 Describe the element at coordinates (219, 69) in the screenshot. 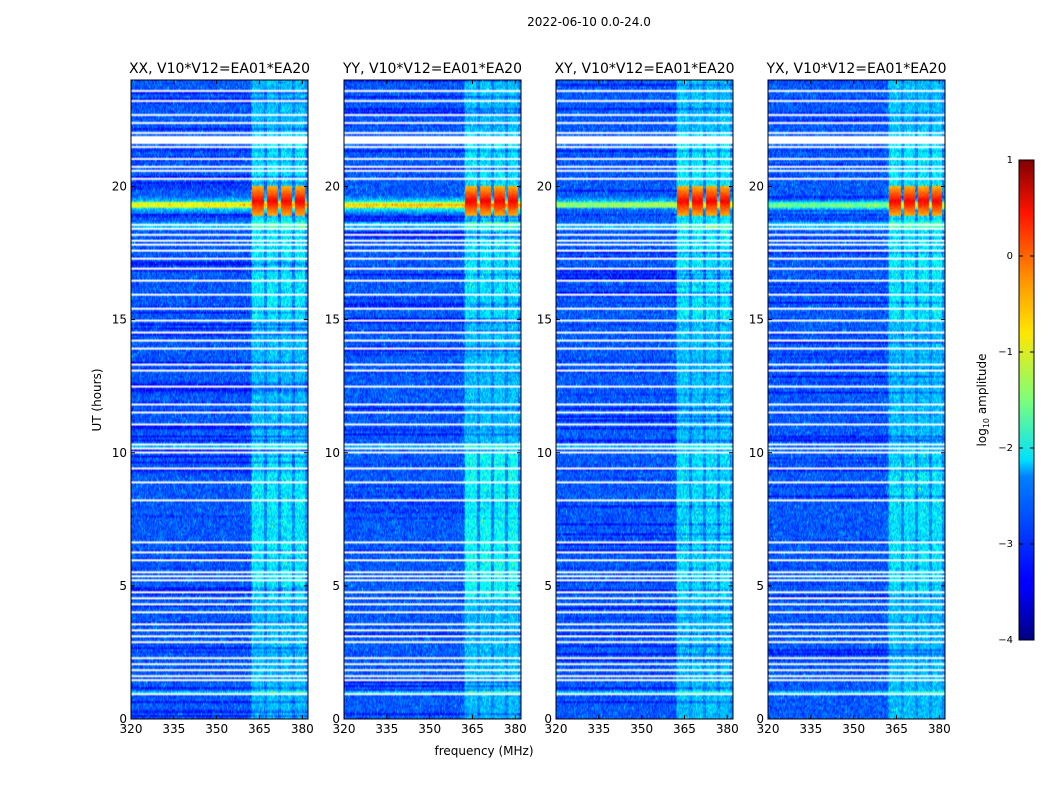

I see `panel-title: XX, V10*V12=EA01*EA20` at that location.